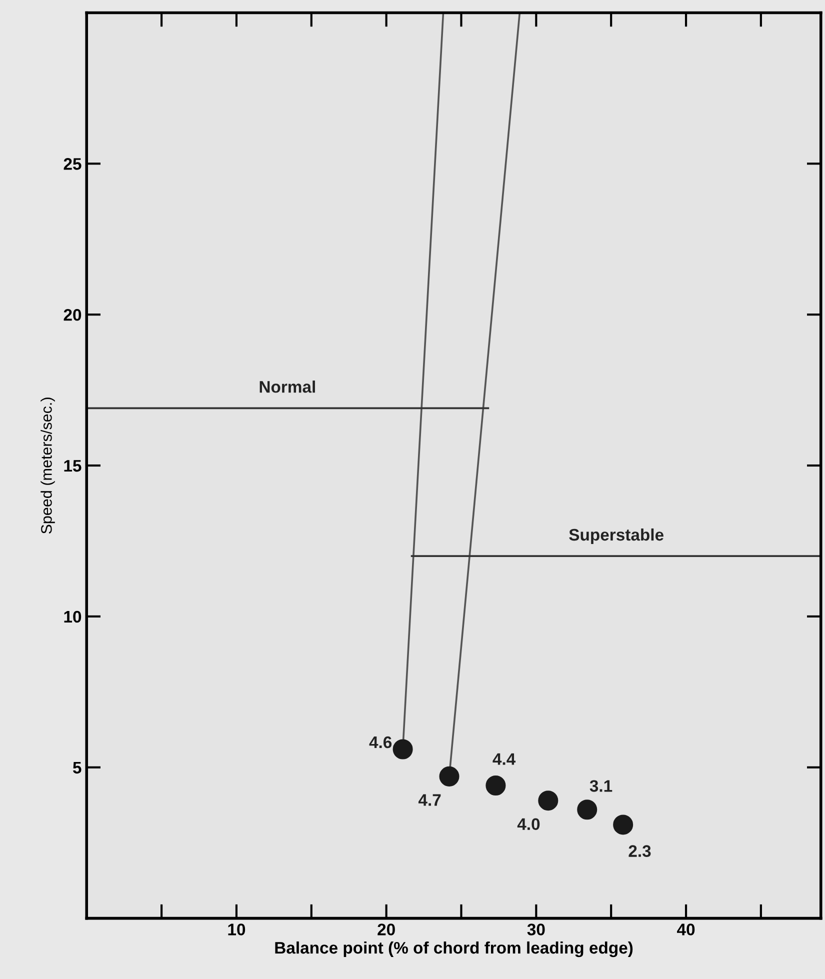  Describe the element at coordinates (73, 616) in the screenshot. I see `y-tick-label: 10` at that location.